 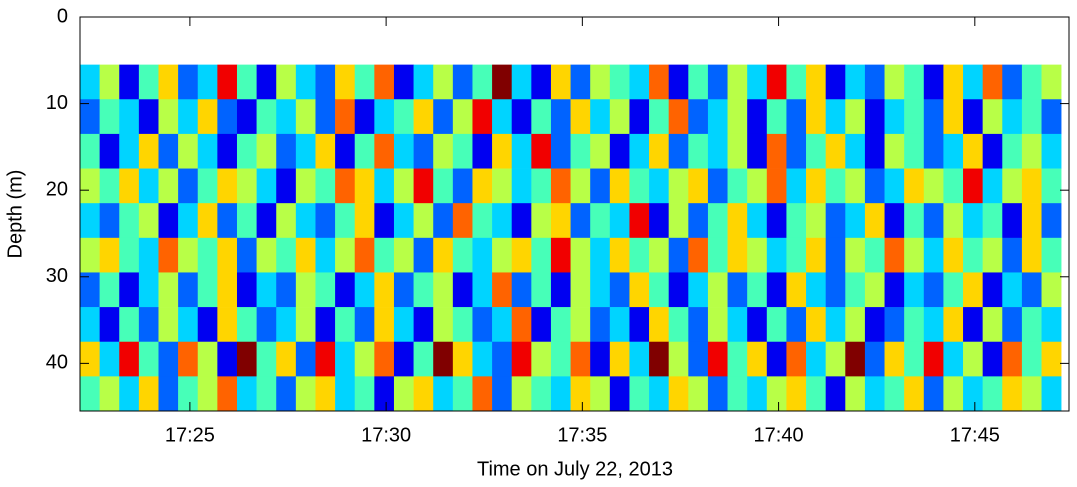 What do you see at coordinates (190, 435) in the screenshot?
I see `x-tick-label: 17:25` at bounding box center [190, 435].